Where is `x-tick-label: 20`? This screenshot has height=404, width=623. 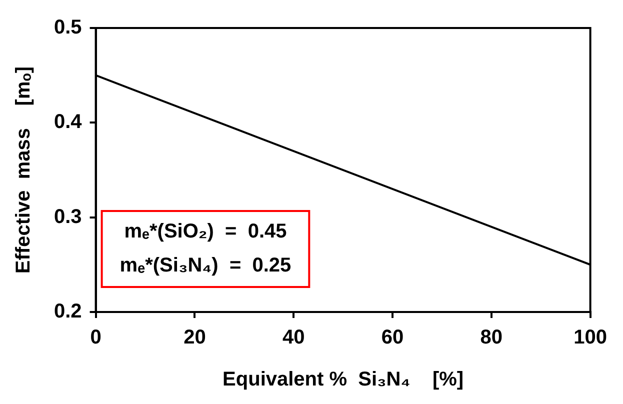 x-tick-label: 20 is located at coordinates (195, 337).